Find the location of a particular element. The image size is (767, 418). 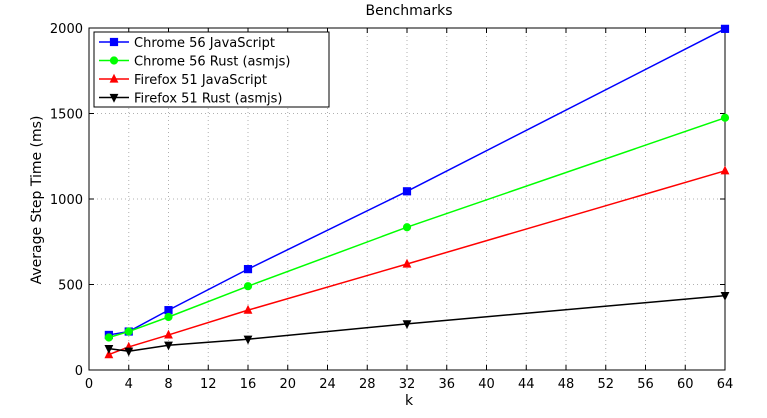

x-tick-label: 12 is located at coordinates (208, 384).